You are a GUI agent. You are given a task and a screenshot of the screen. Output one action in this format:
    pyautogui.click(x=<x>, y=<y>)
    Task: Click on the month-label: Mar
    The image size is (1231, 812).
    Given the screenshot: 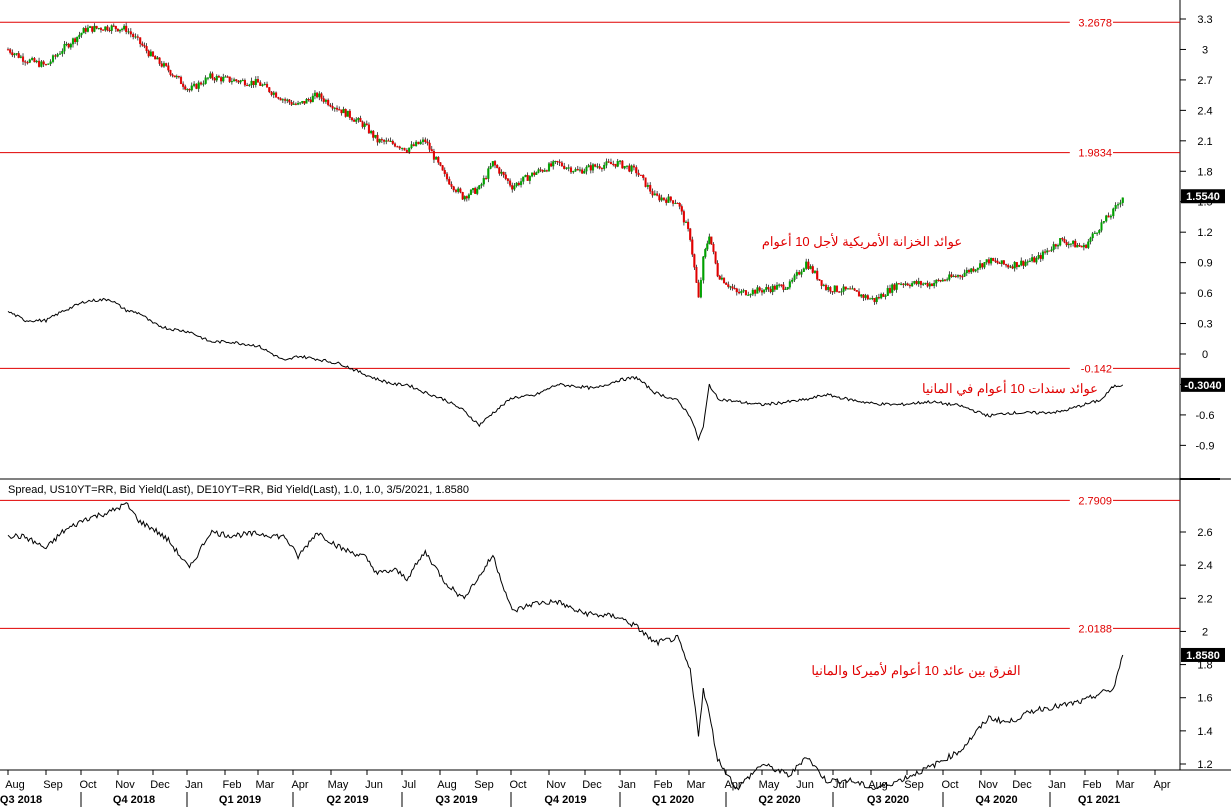 What is the action you would take?
    pyautogui.click(x=265, y=785)
    